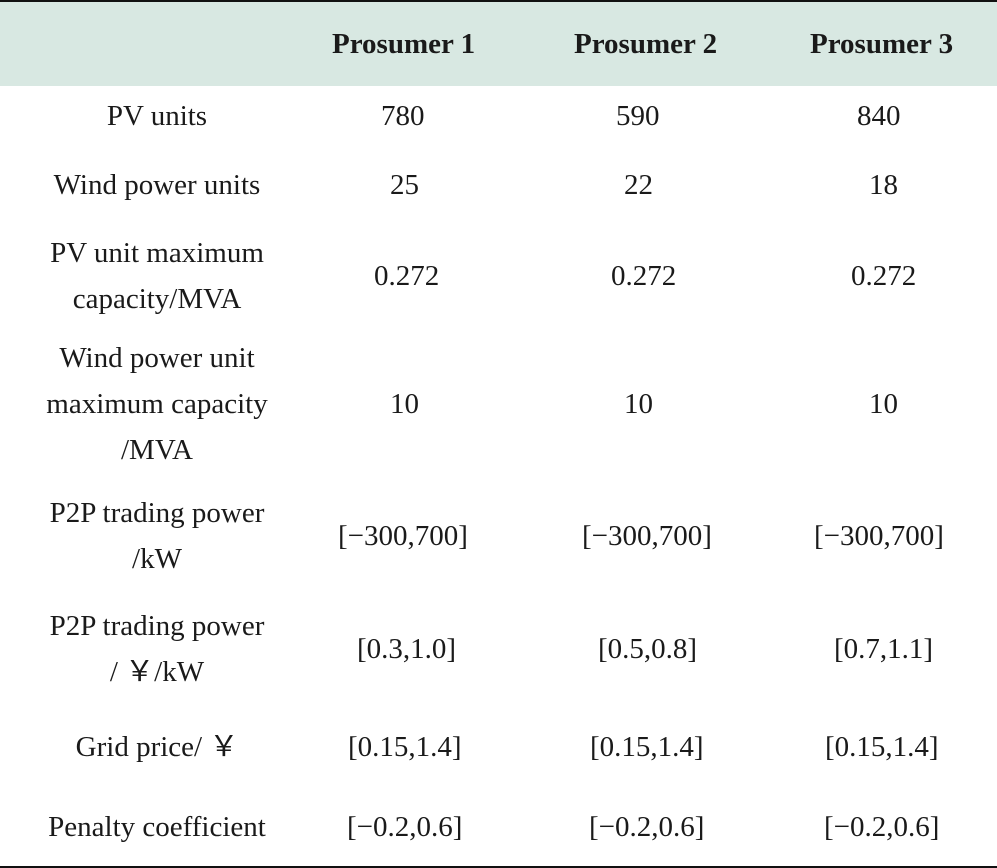 This screenshot has height=868, width=997. What do you see at coordinates (669, 43) in the screenshot?
I see `header-cell-prosumer-2: Prosumer 2` at bounding box center [669, 43].